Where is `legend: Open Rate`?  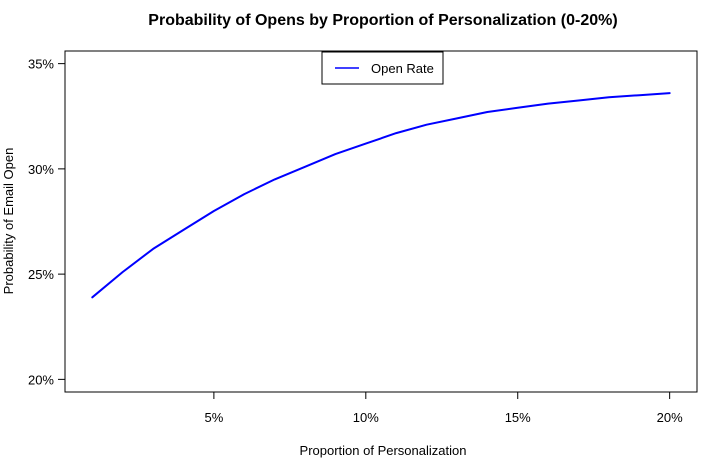
legend: Open Rate is located at coordinates (382, 68).